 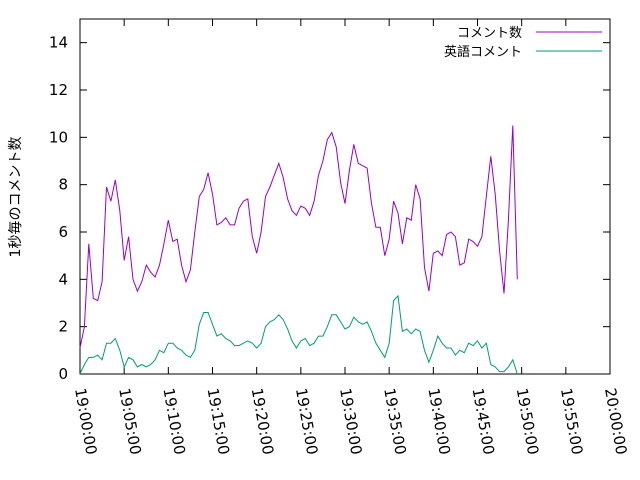 What do you see at coordinates (306, 421) in the screenshot?
I see `x-tick-label: 19:25:00` at bounding box center [306, 421].